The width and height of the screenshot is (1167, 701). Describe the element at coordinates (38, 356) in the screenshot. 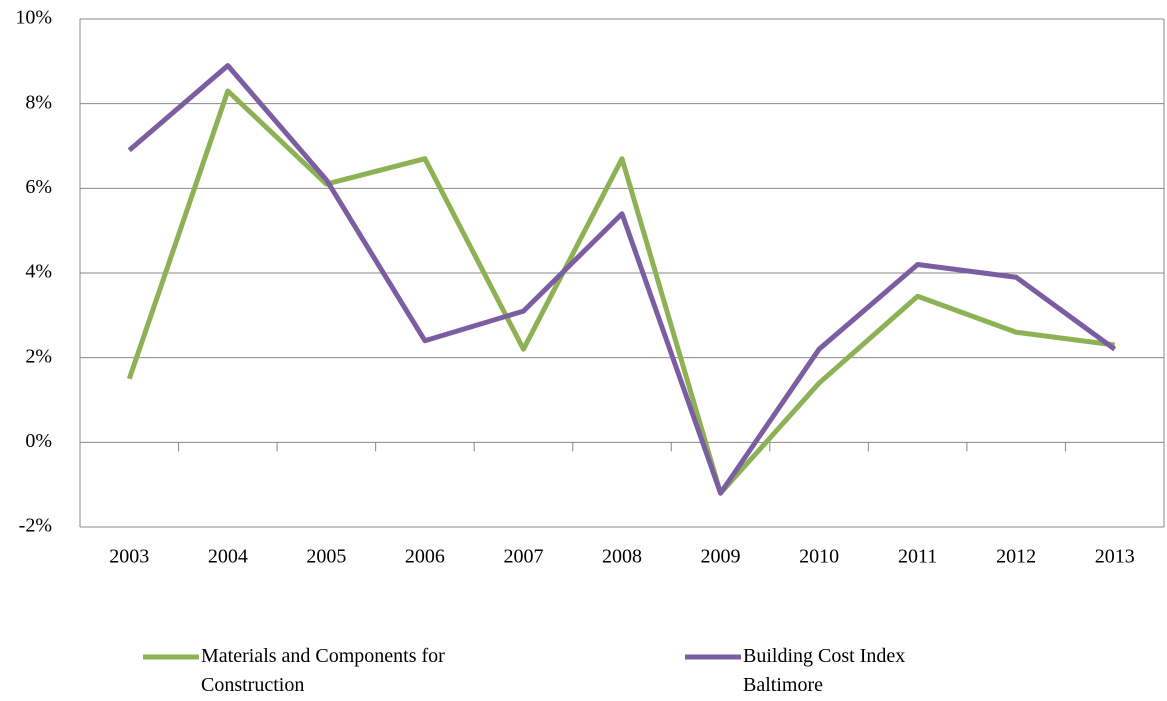

I see `y-tick-label: 2%` at that location.